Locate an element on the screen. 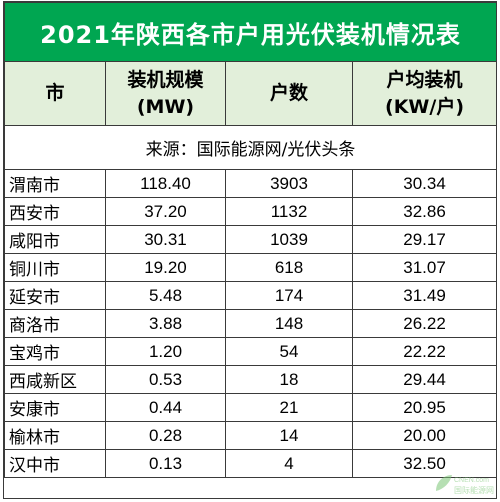 This screenshot has height=502, width=500. cell-households: 3903 is located at coordinates (289, 183).